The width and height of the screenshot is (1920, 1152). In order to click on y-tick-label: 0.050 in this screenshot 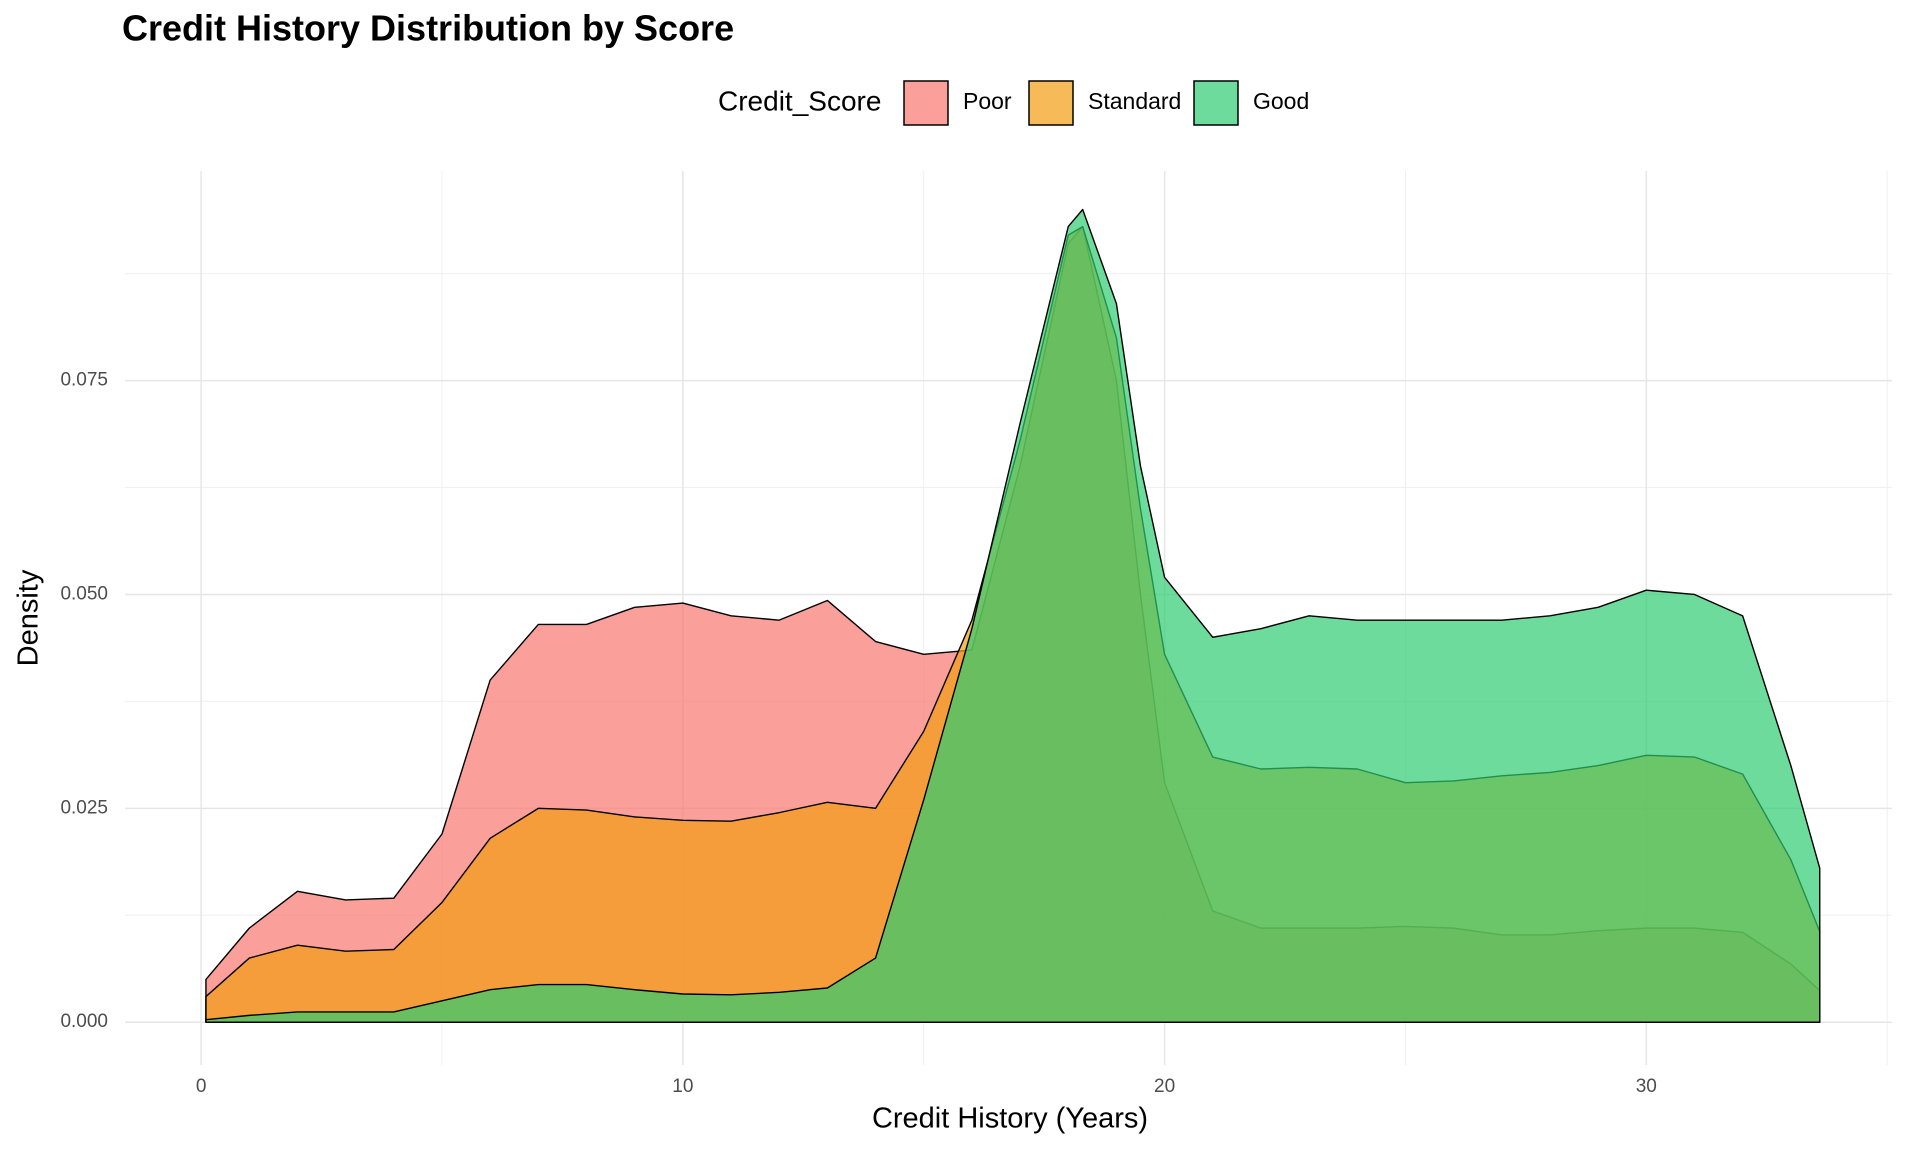, I will do `click(84, 593)`.